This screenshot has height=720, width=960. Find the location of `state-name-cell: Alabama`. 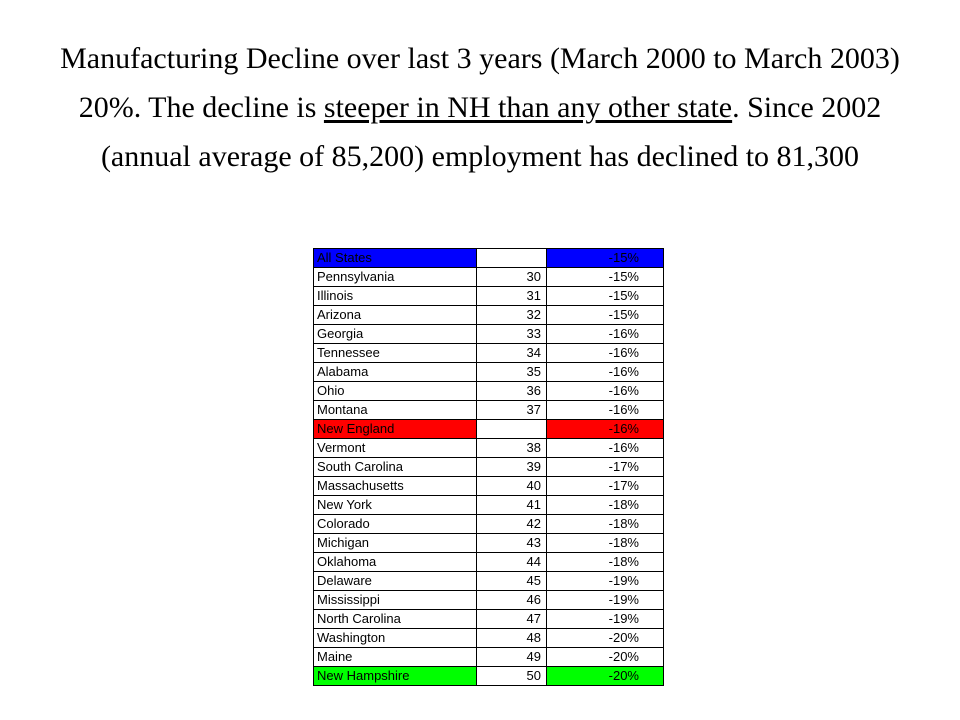

state-name-cell: Alabama is located at coordinates (395, 372).